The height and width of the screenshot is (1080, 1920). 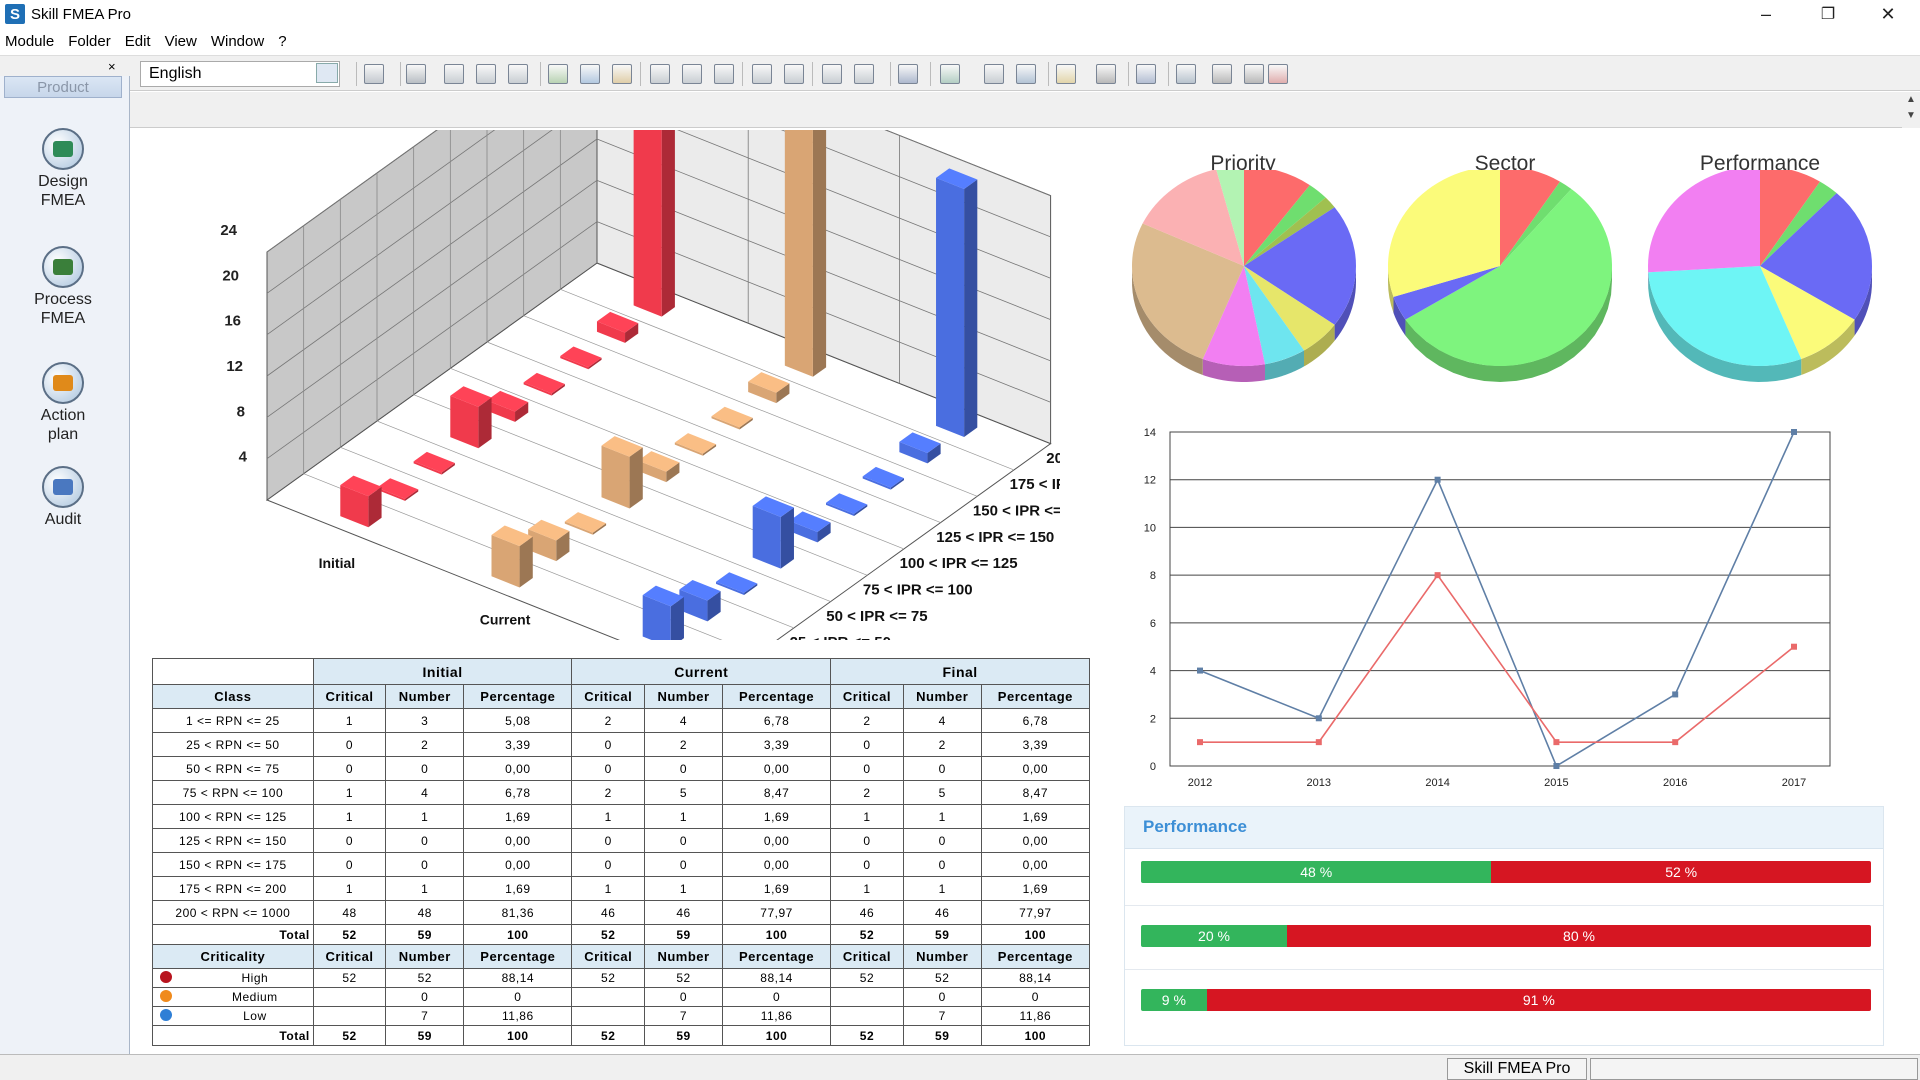 I want to click on table-group-initial: Initial, so click(x=442, y=671).